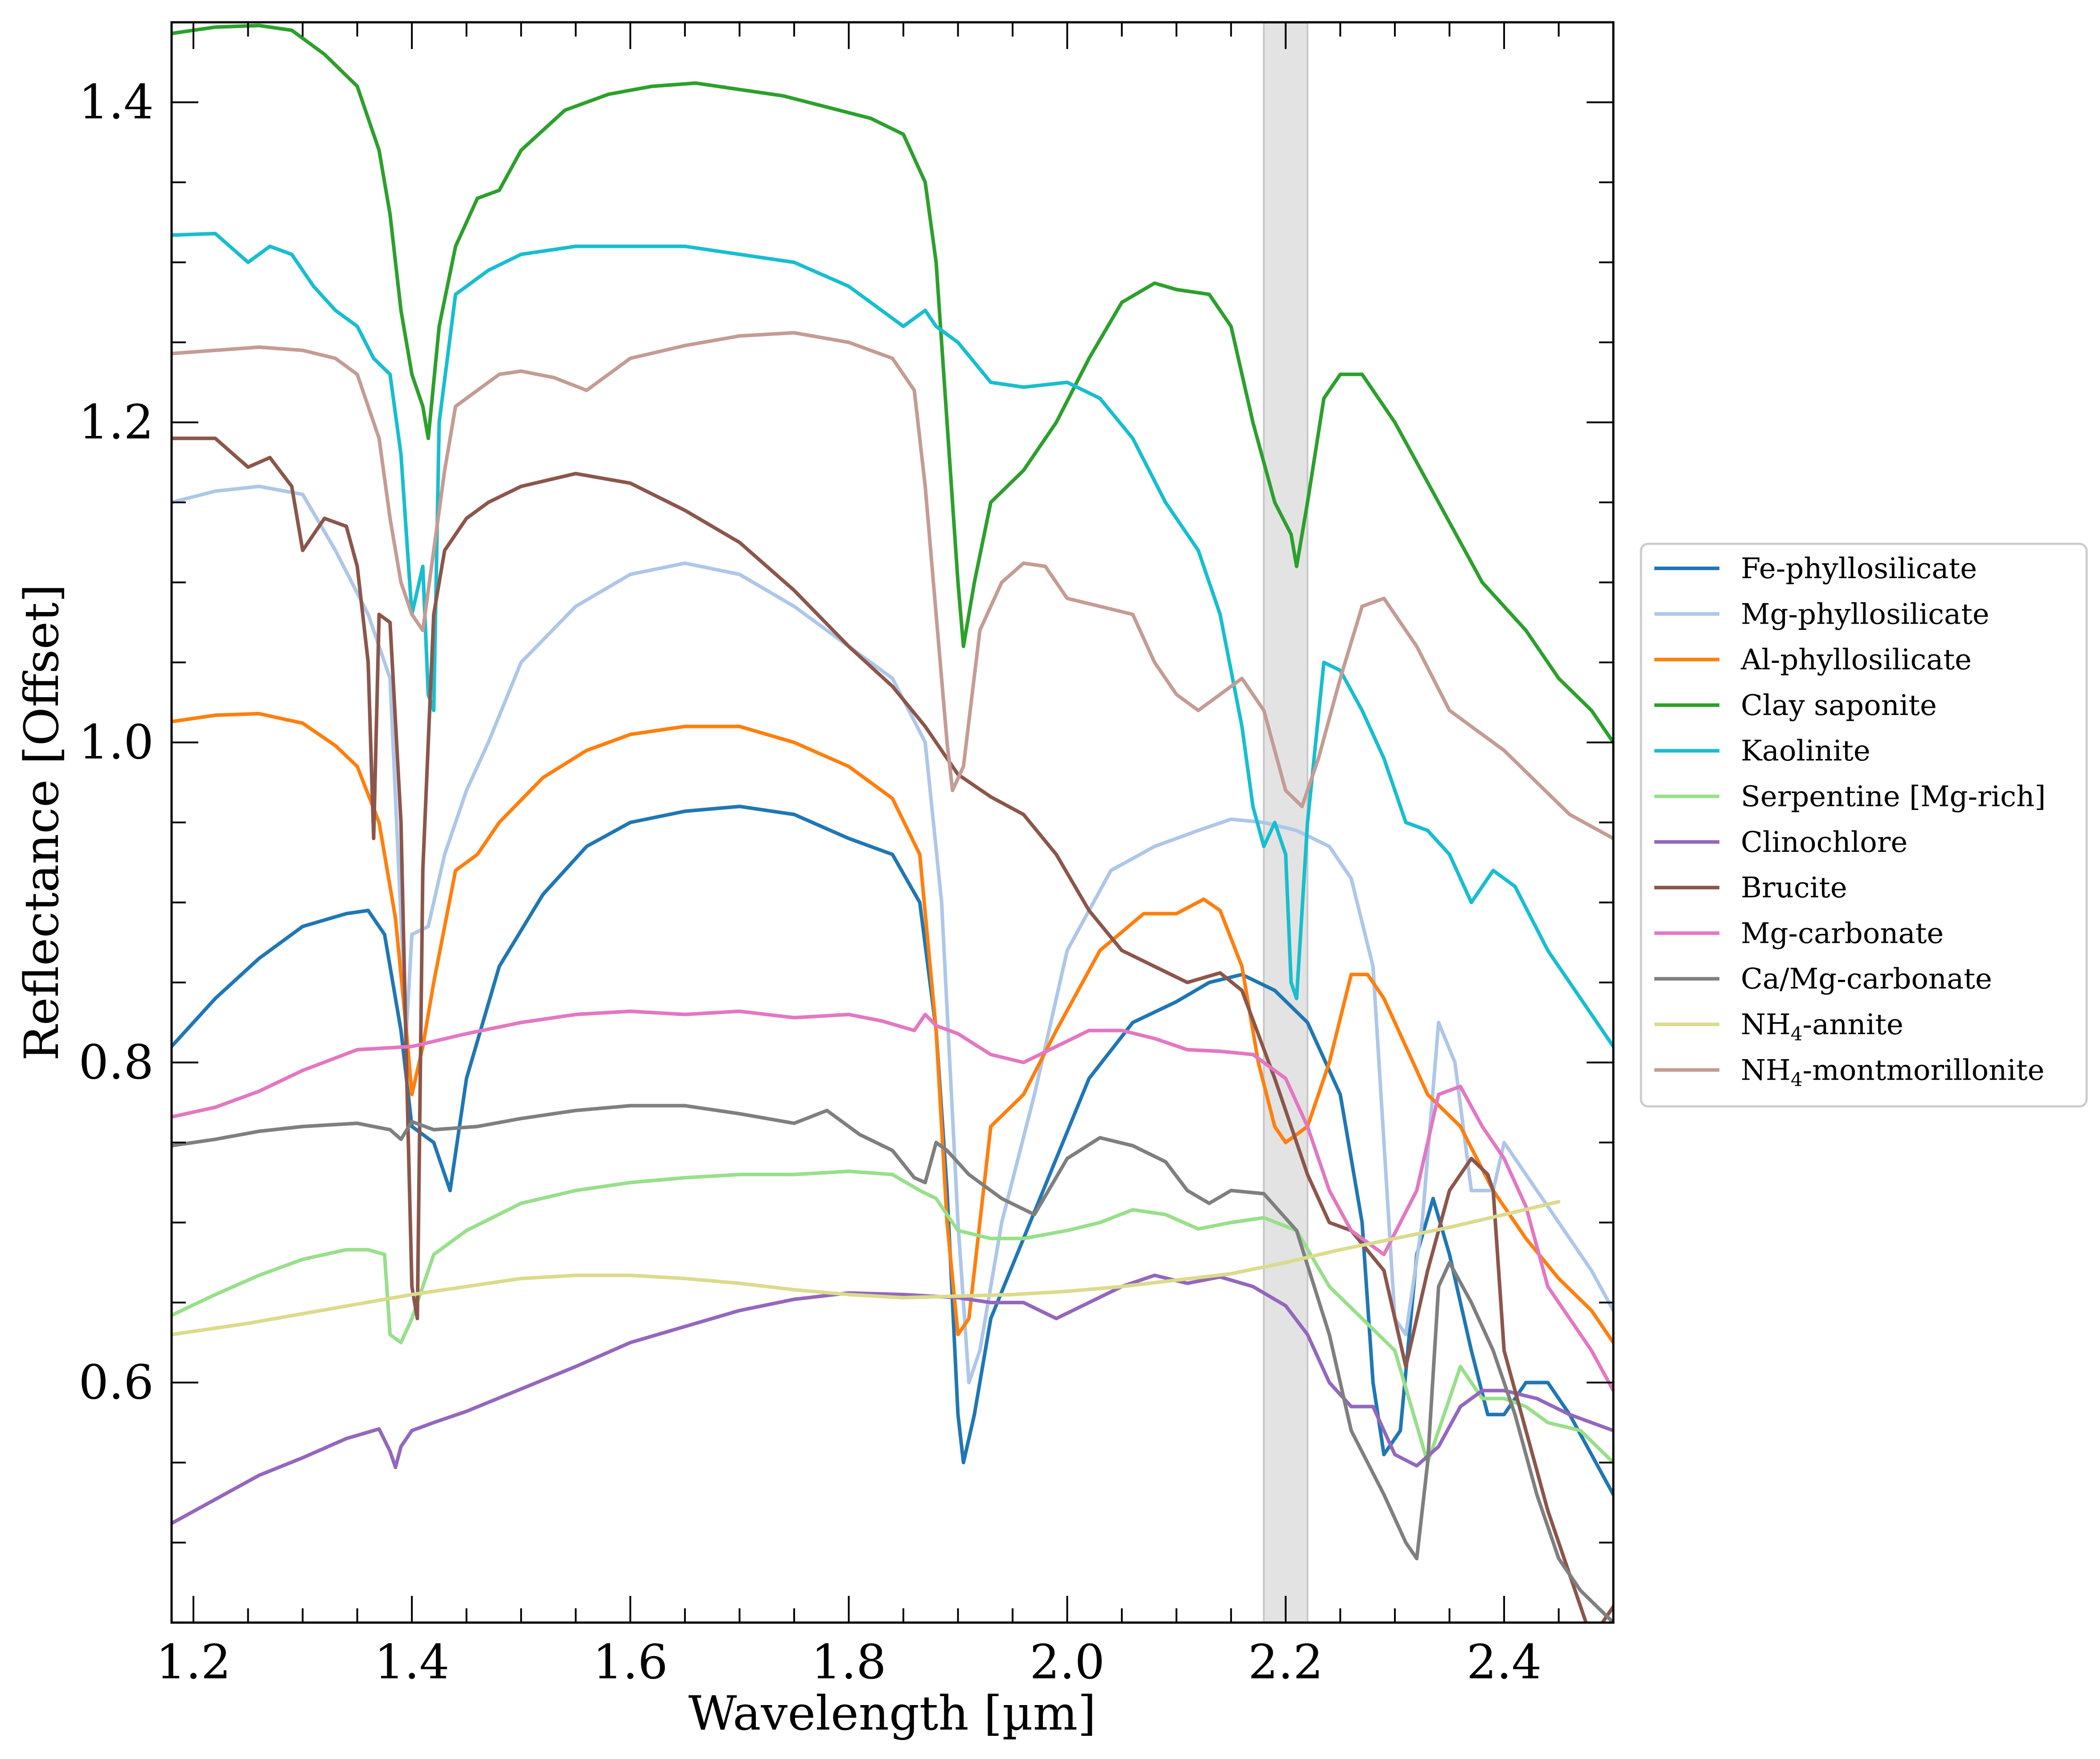 Image resolution: width=2100 pixels, height=1759 pixels. What do you see at coordinates (1504, 1662) in the screenshot?
I see `x-tick-label: 2.4` at bounding box center [1504, 1662].